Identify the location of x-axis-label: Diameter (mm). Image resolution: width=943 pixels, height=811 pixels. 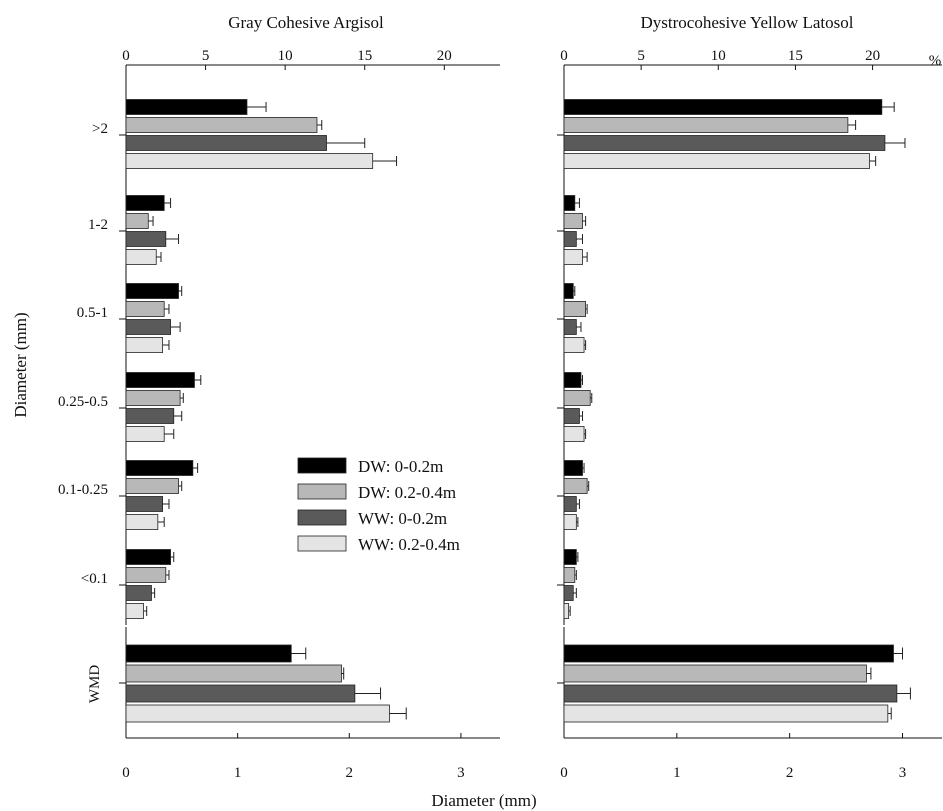
(483, 800).